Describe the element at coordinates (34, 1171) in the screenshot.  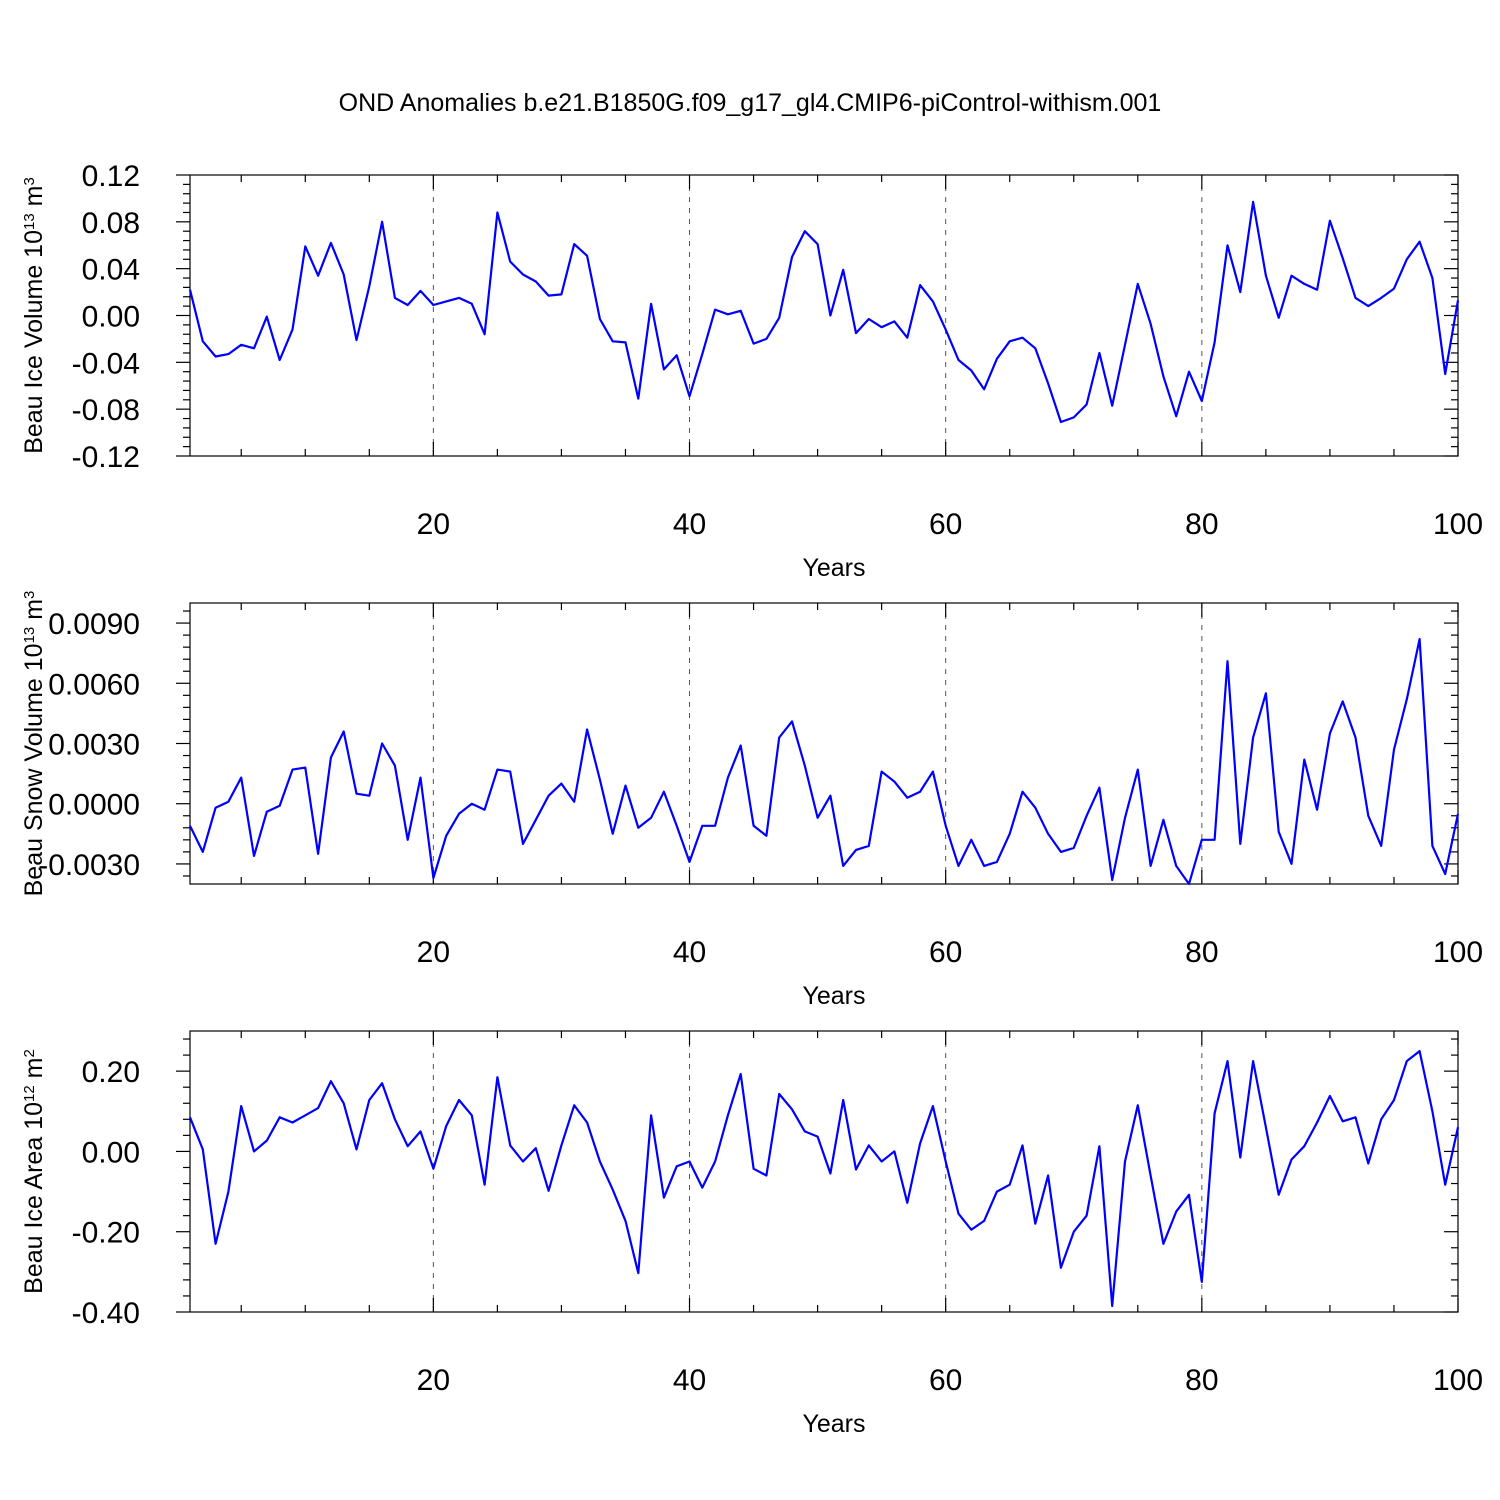
I see `y-axis-title: Beau Ice Area 1012 m2` at that location.